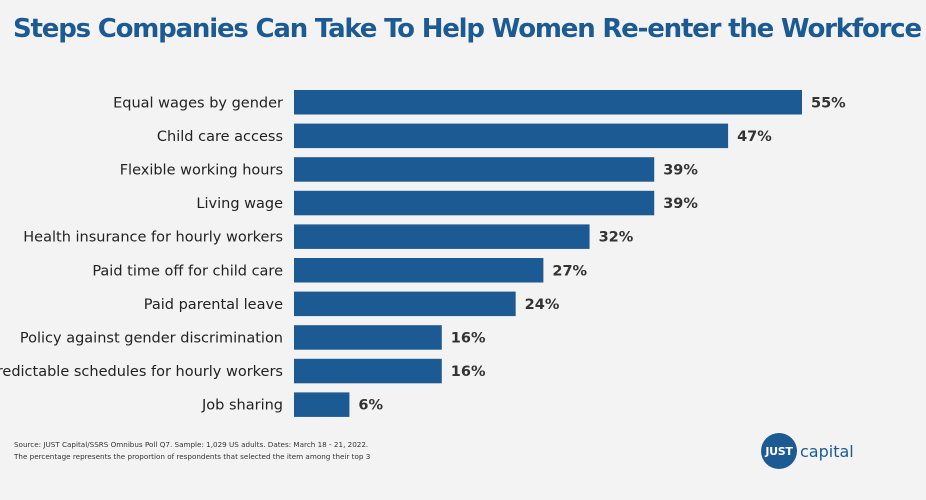 This screenshot has height=500, width=926. Describe the element at coordinates (779, 451) in the screenshot. I see `logo-mark: JUST` at that location.